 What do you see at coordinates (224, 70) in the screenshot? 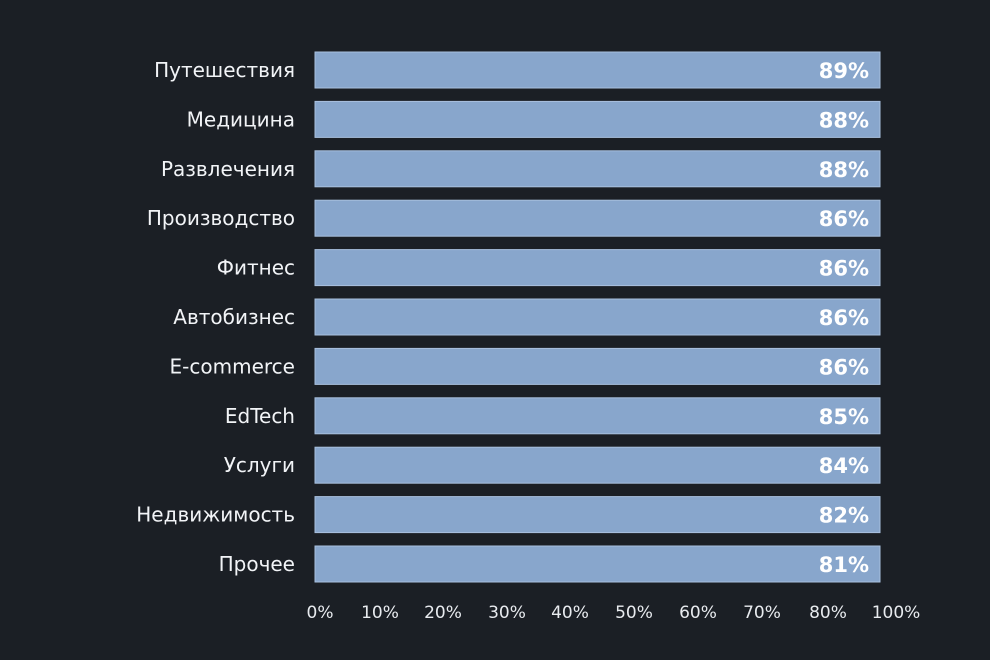
I see `category-label: Путешествия` at bounding box center [224, 70].